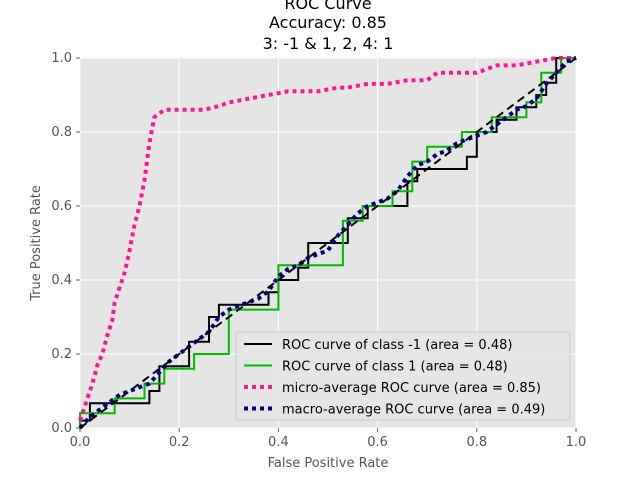  What do you see at coordinates (395, 367) in the screenshot?
I see `legend-label-1: ROC curve of class 1 (area = 0.48)` at bounding box center [395, 367].